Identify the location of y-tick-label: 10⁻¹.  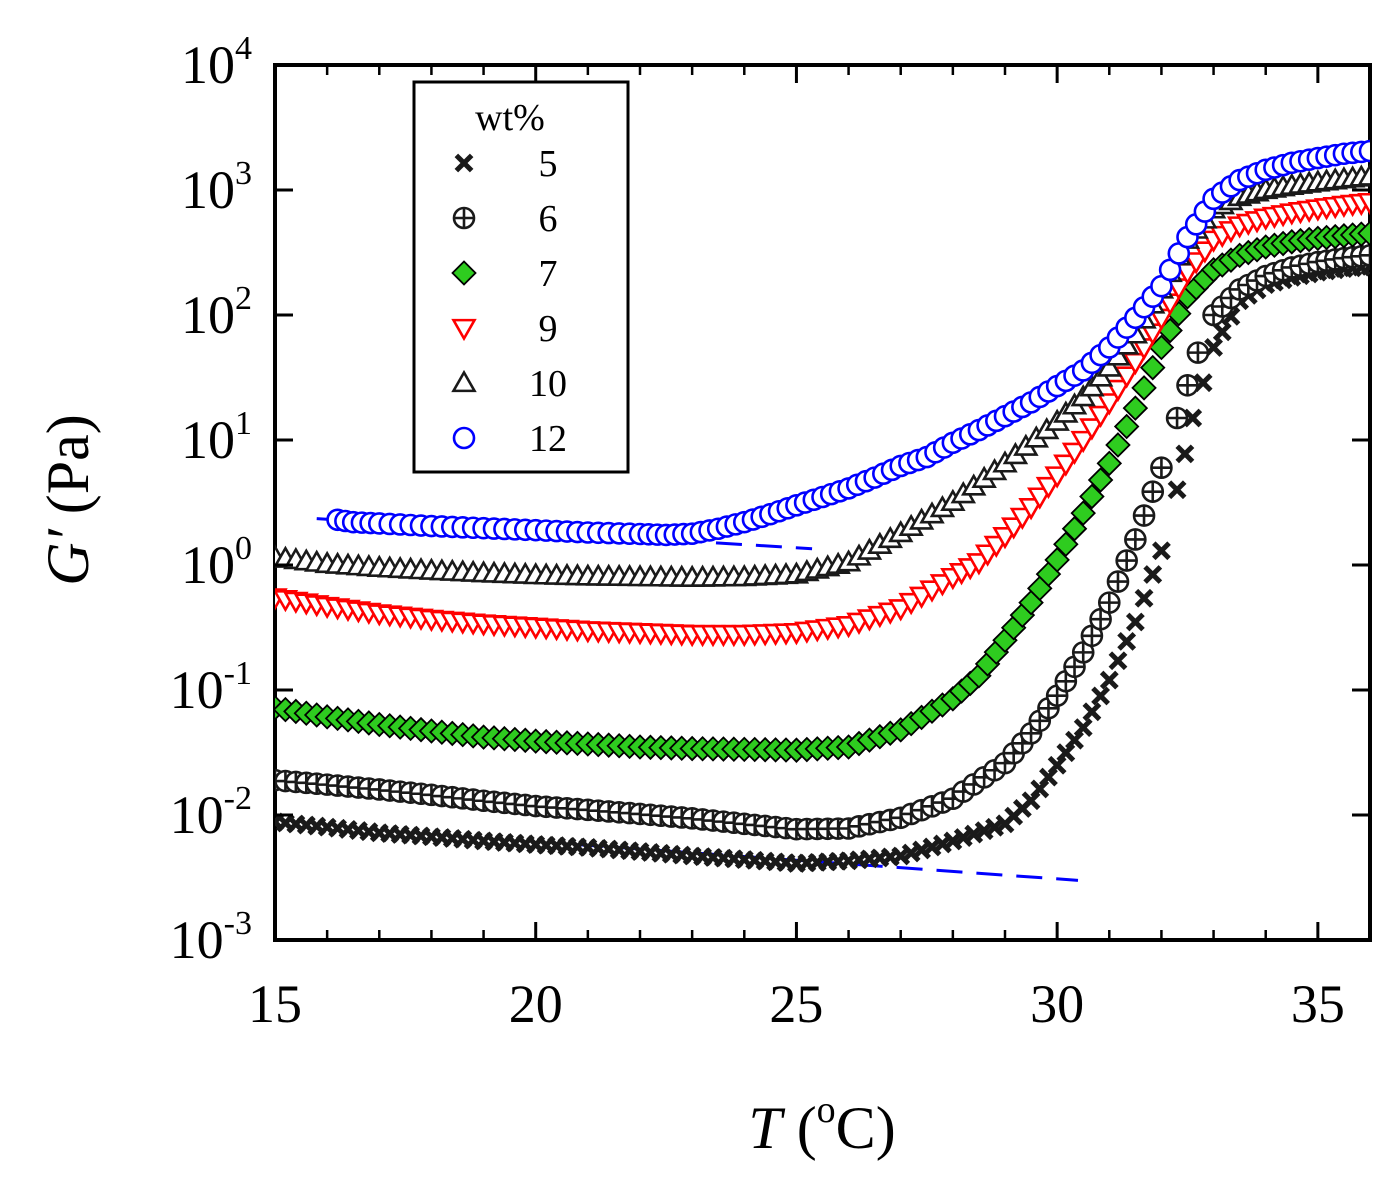
(211, 687).